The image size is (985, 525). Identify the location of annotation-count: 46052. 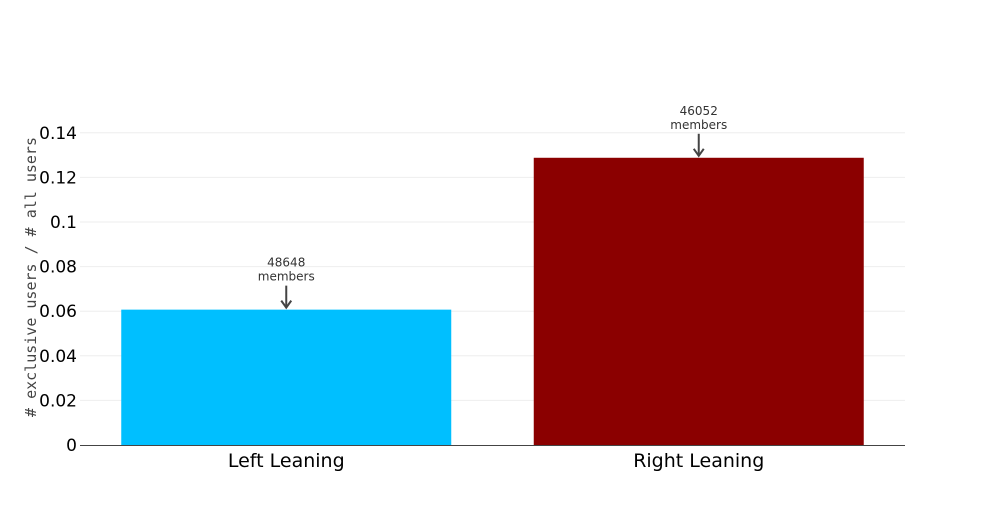
(699, 111).